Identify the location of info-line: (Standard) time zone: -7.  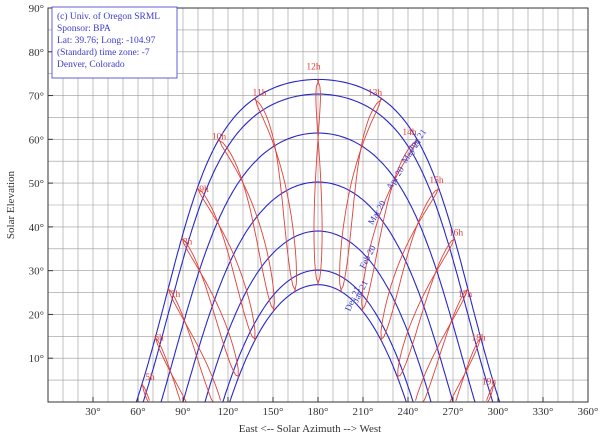
(103, 52).